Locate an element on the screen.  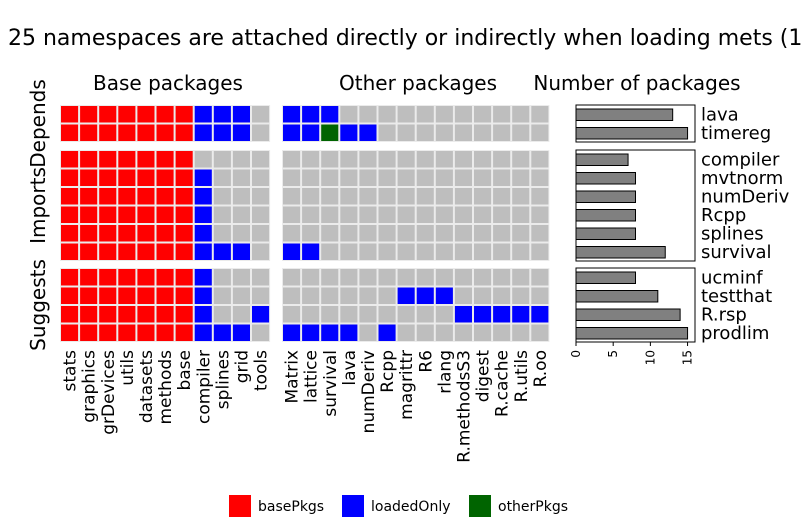
cell-prodlim-splines is located at coordinates (222, 332).